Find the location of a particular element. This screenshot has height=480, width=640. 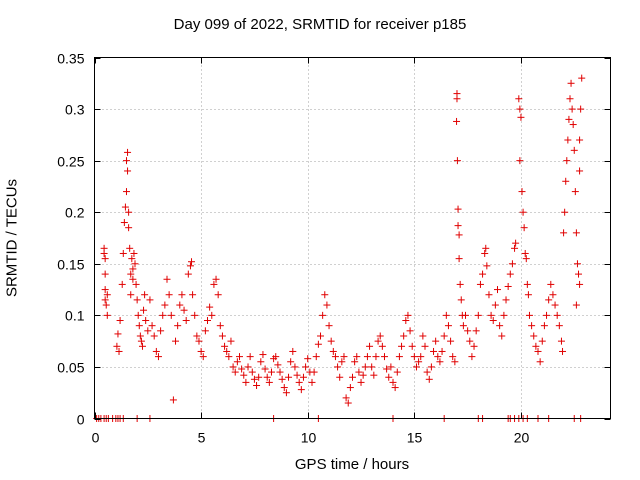

x-tick-label: 15 is located at coordinates (415, 438).